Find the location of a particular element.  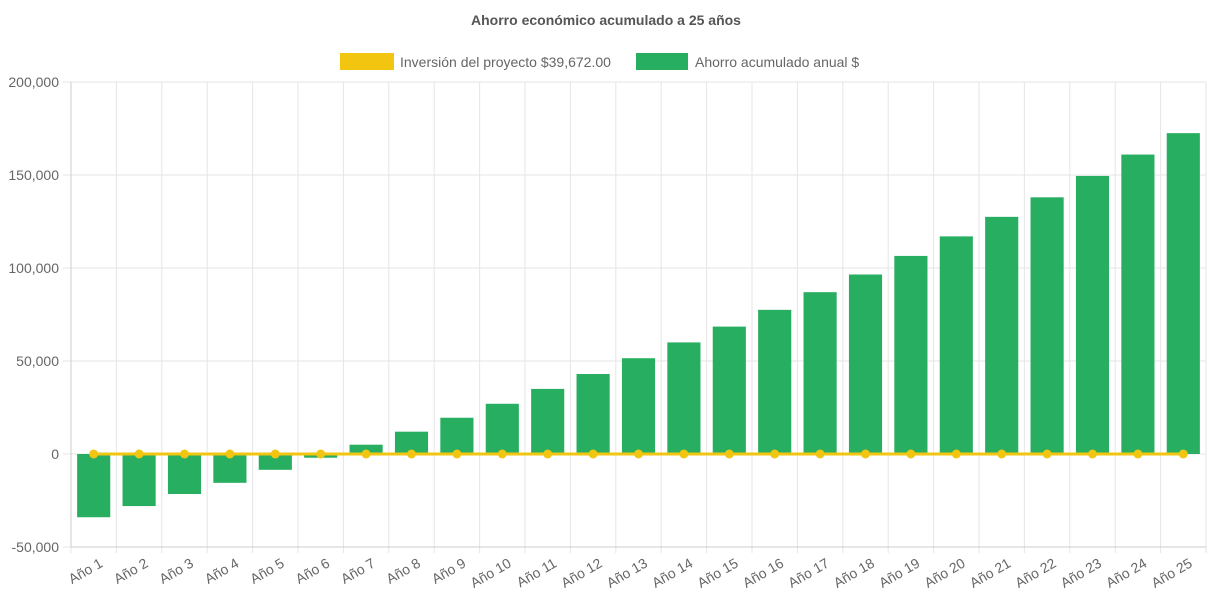

x-tick-label: Año 20 is located at coordinates (944, 573).